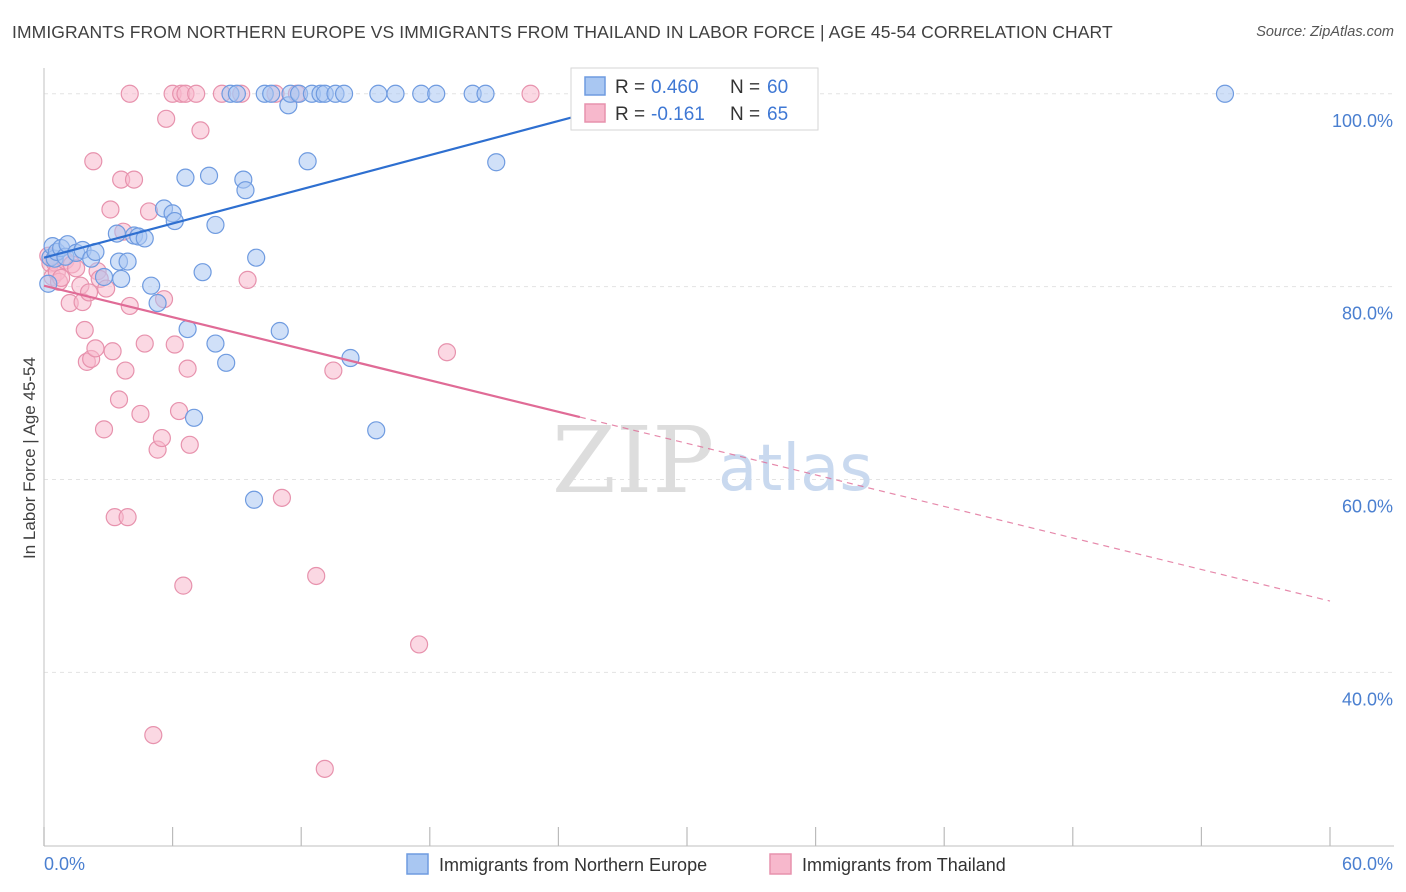 The height and width of the screenshot is (892, 1406). I want to click on legend-swatch-blue, so click(595, 86).